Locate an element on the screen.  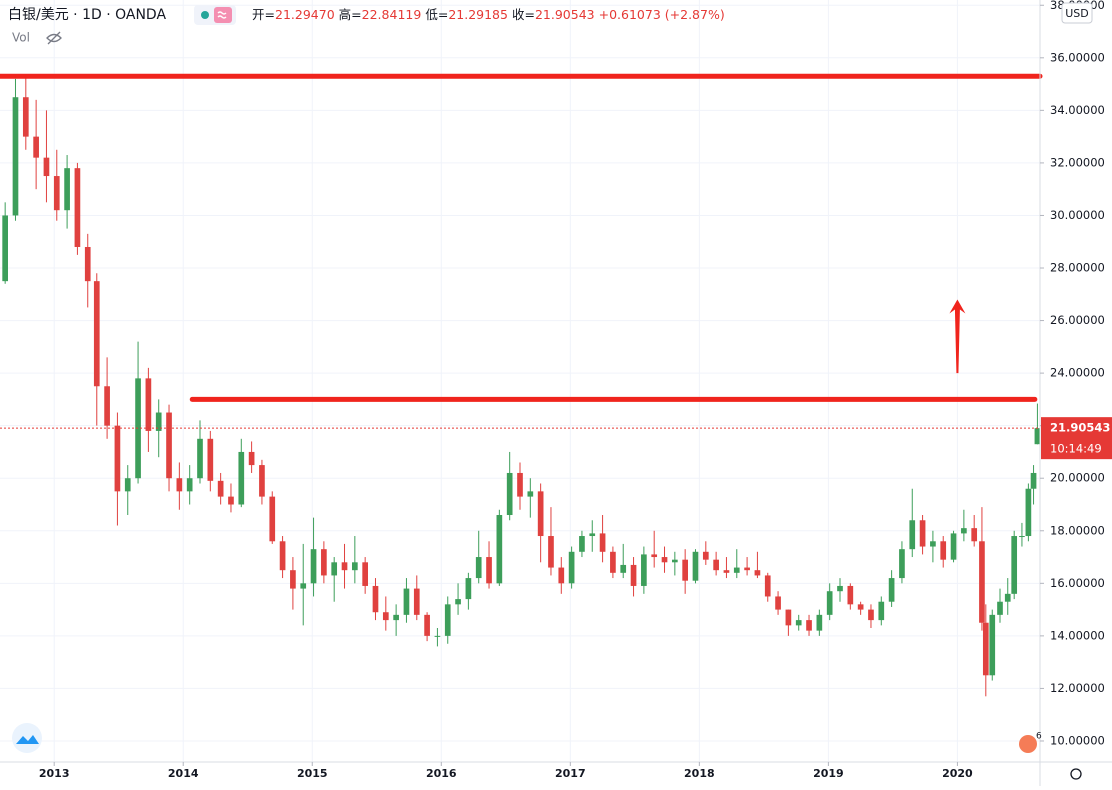
legend-value: 21.29185 is located at coordinates (478, 14).